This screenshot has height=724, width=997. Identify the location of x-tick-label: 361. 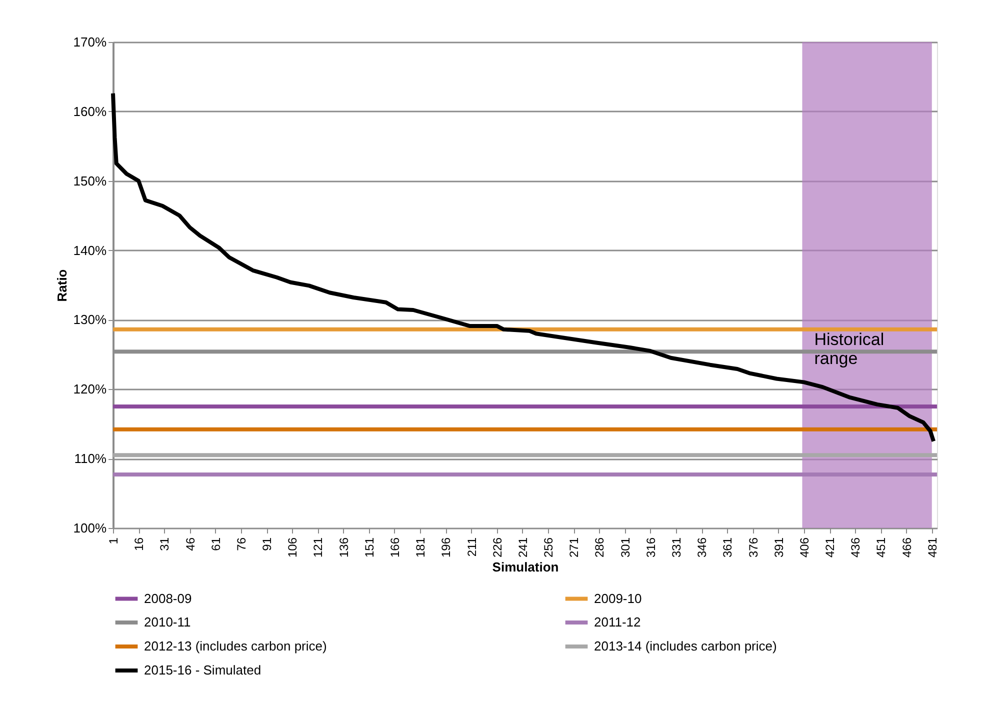
(727, 547).